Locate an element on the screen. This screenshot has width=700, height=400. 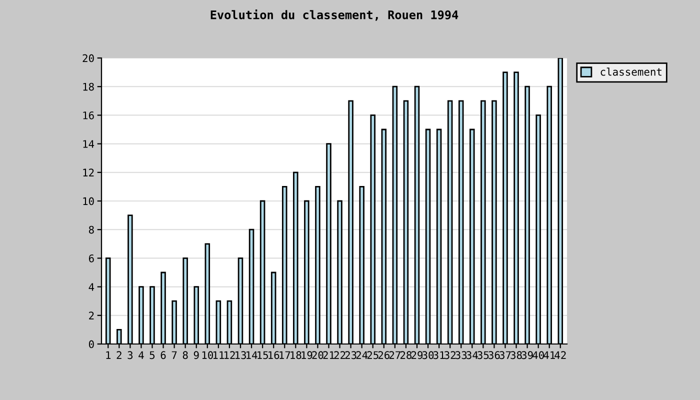
y-tick-label: 8 is located at coordinates (91, 230).